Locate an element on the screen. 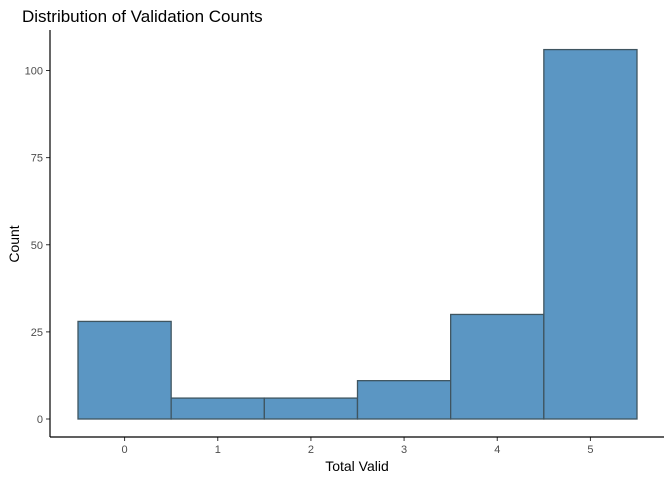 The width and height of the screenshot is (672, 480). y-axis-ticks: 0 25 50 75 100 is located at coordinates (37, 246).